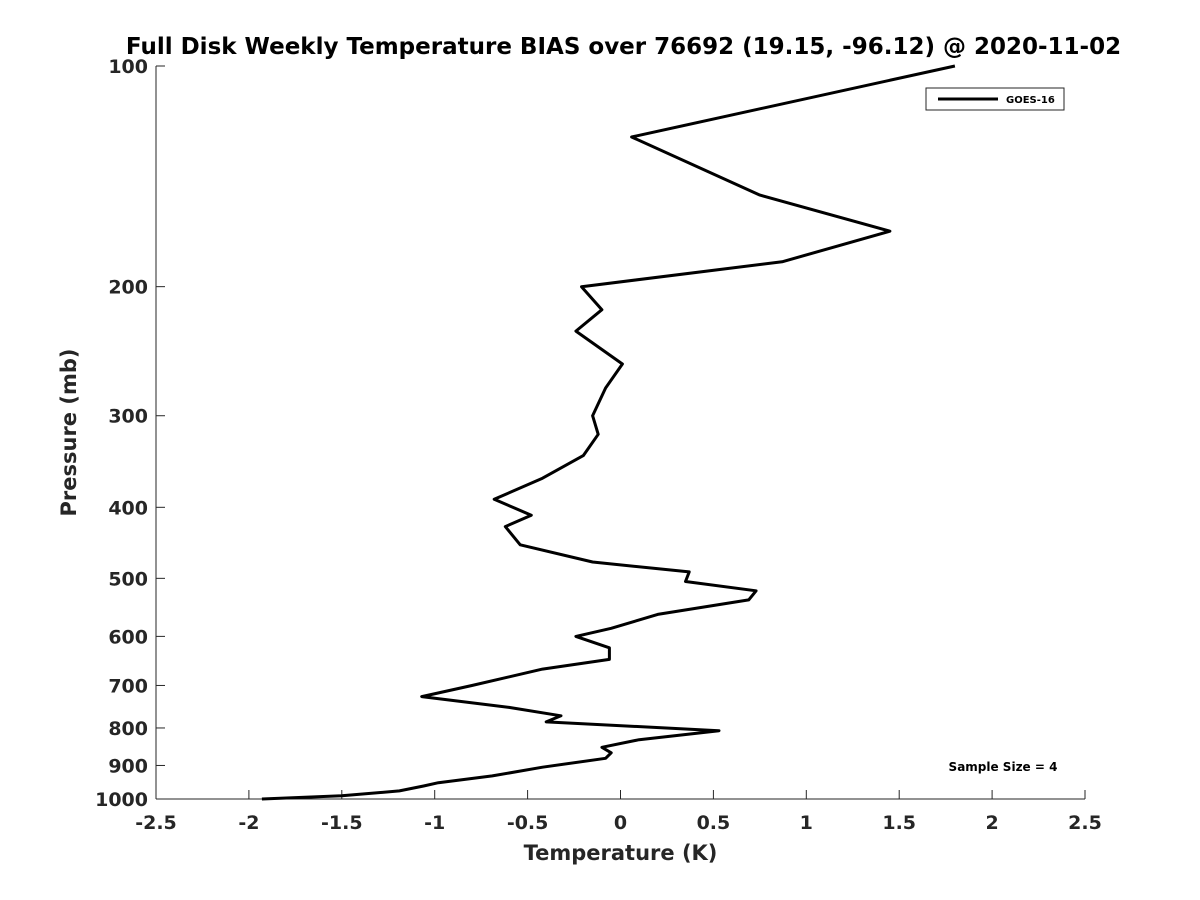 The width and height of the screenshot is (1200, 900). I want to click on x-tick-label: 1.5, so click(899, 823).